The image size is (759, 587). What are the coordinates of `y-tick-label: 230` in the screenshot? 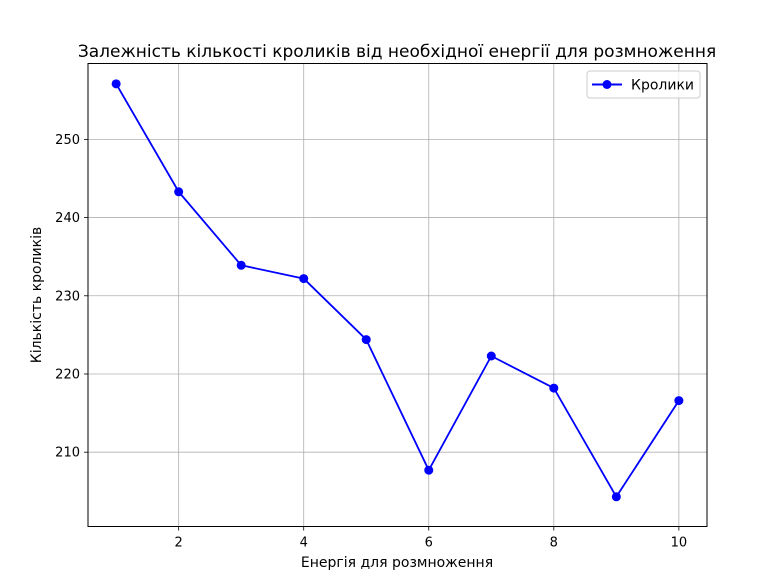 It's located at (67, 296).